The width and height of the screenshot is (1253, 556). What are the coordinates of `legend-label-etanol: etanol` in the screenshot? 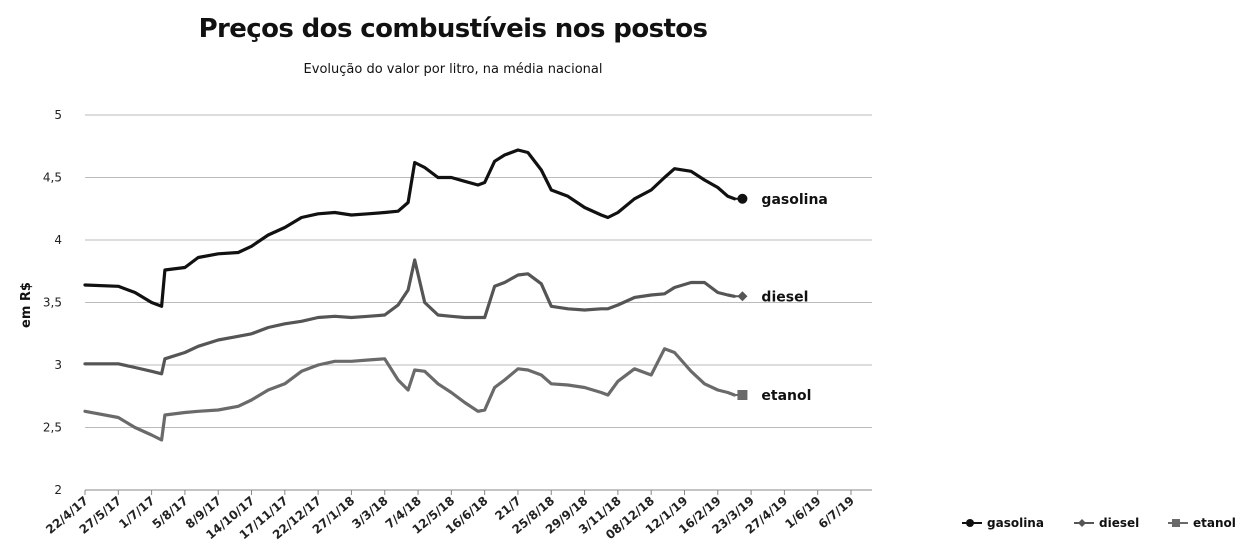 It's located at (1214, 523).